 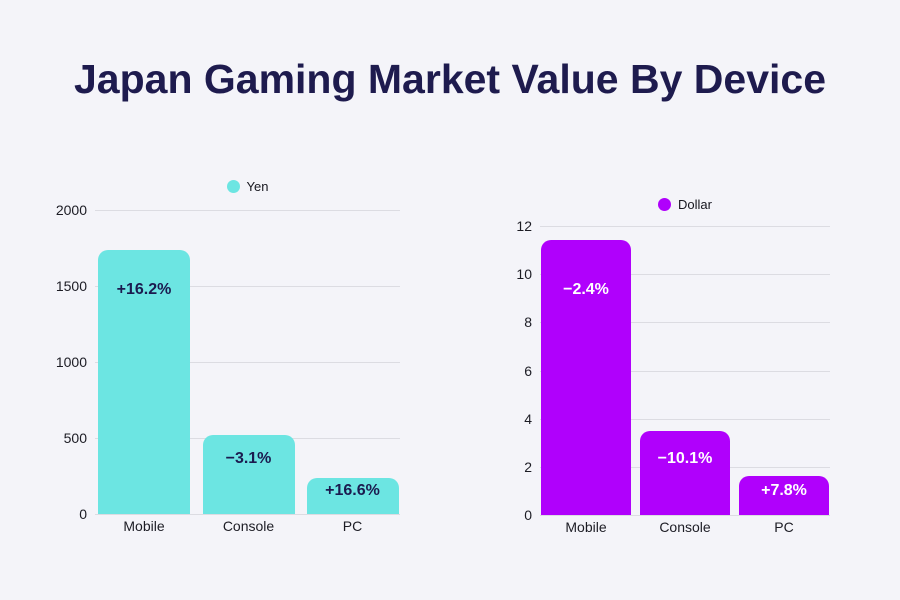 I want to click on console-bar-dollar, so click(x=685, y=472).